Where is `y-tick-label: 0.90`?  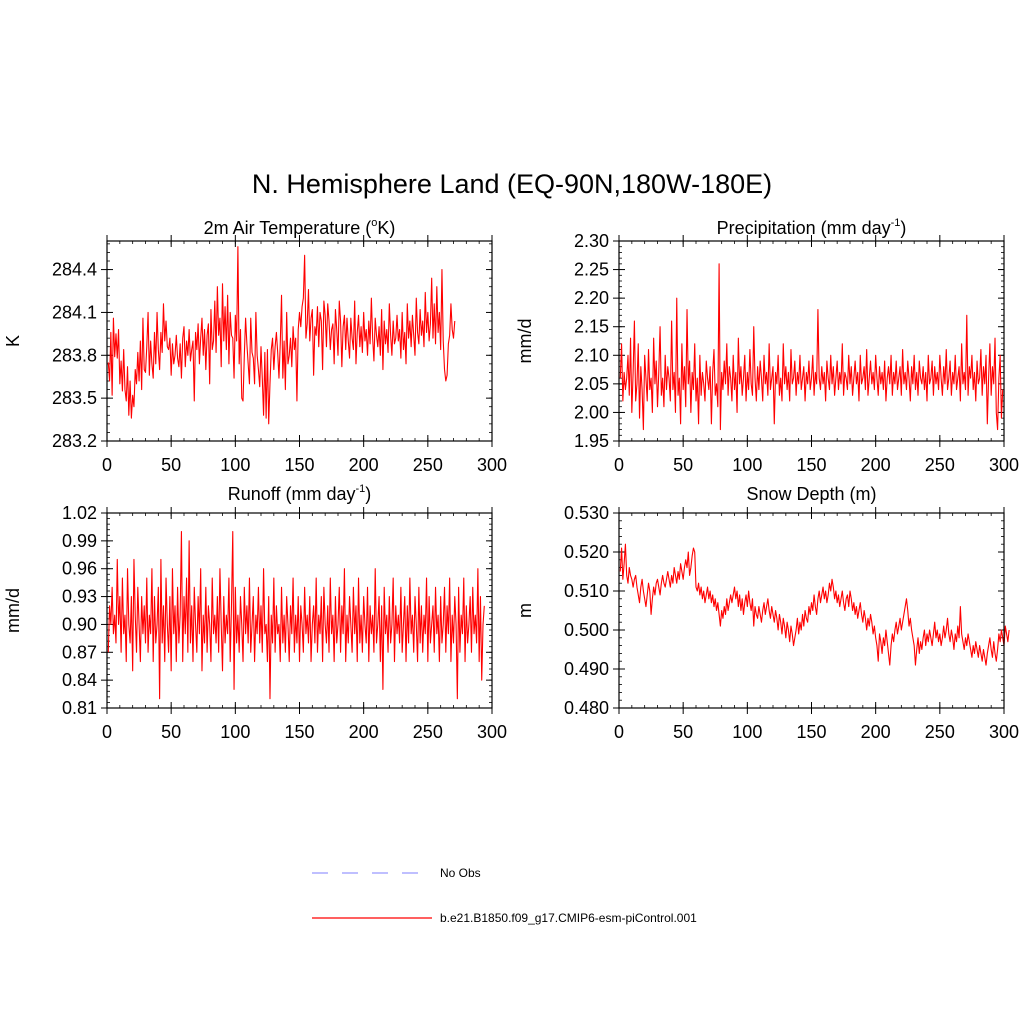 y-tick-label: 0.90 is located at coordinates (79, 624).